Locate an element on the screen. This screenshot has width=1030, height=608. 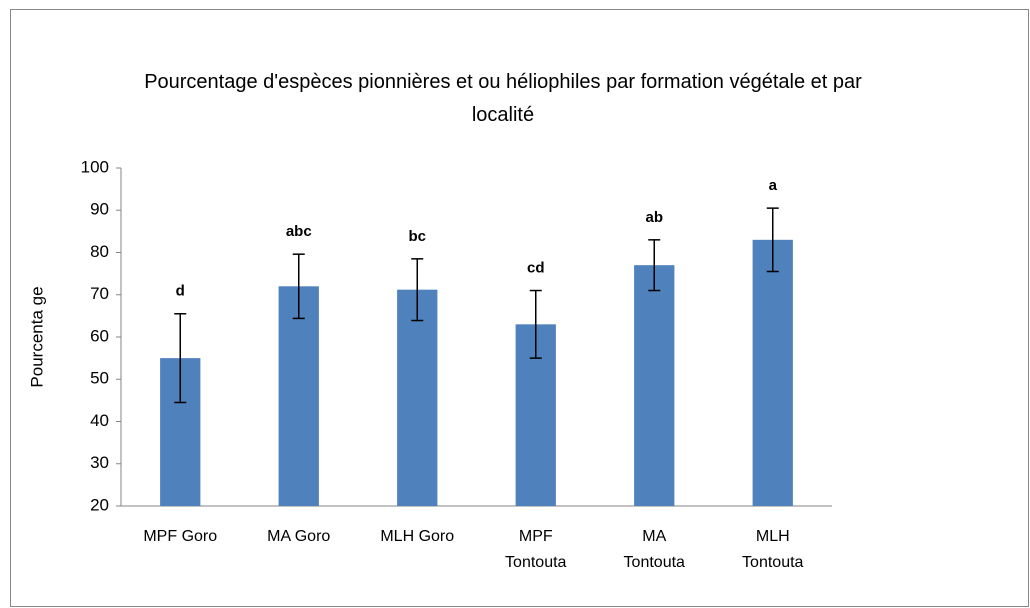
y-tick-label: 60 is located at coordinates (99, 335).